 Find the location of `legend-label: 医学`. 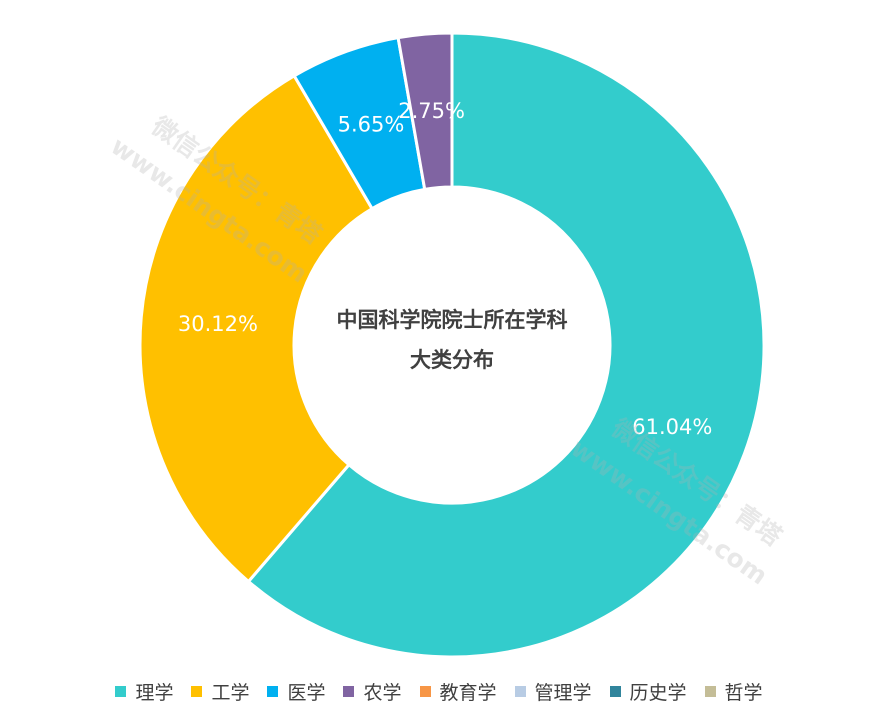

legend-label: 医学 is located at coordinates (306, 692).